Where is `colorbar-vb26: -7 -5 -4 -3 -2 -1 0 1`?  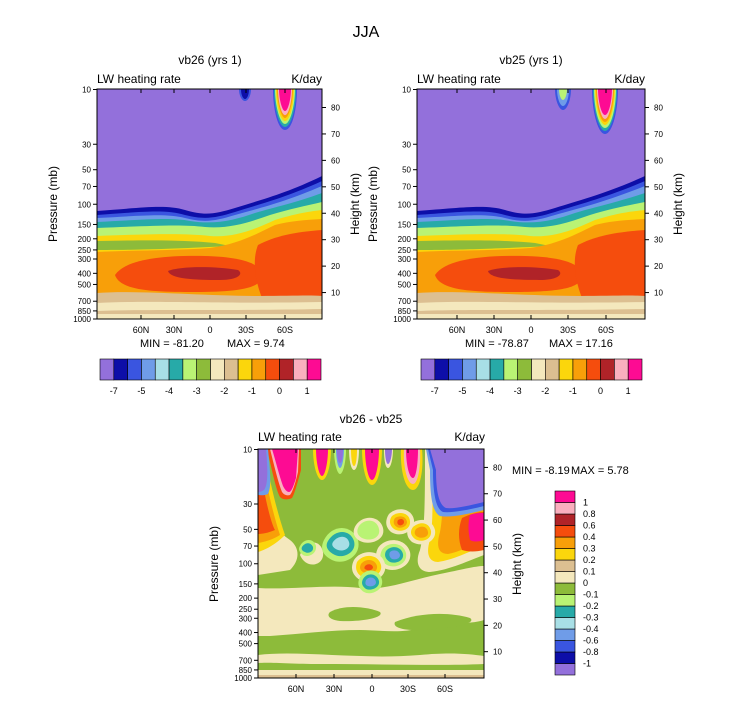
colorbar-vb26: -7 -5 -4 -3 -2 -1 0 1 is located at coordinates (210, 377).